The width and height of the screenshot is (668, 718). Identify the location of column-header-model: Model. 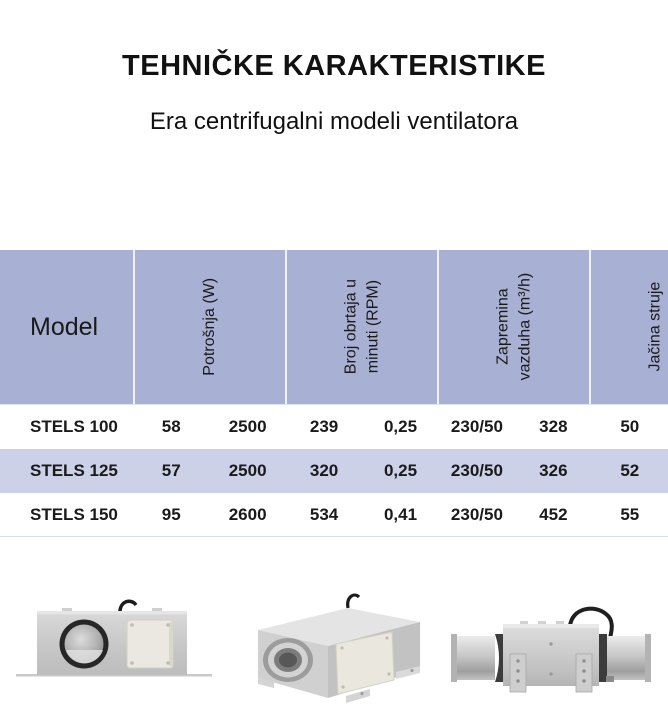
(64, 326).